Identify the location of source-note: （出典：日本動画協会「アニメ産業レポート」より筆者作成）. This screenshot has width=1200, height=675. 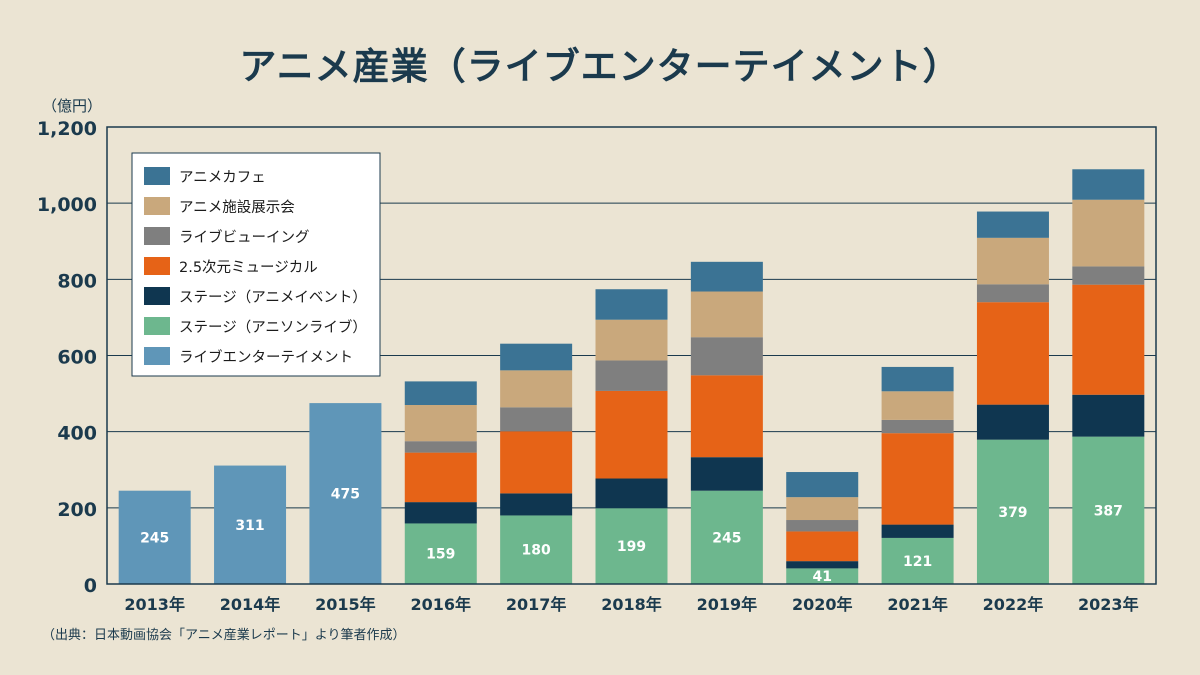
(224, 635).